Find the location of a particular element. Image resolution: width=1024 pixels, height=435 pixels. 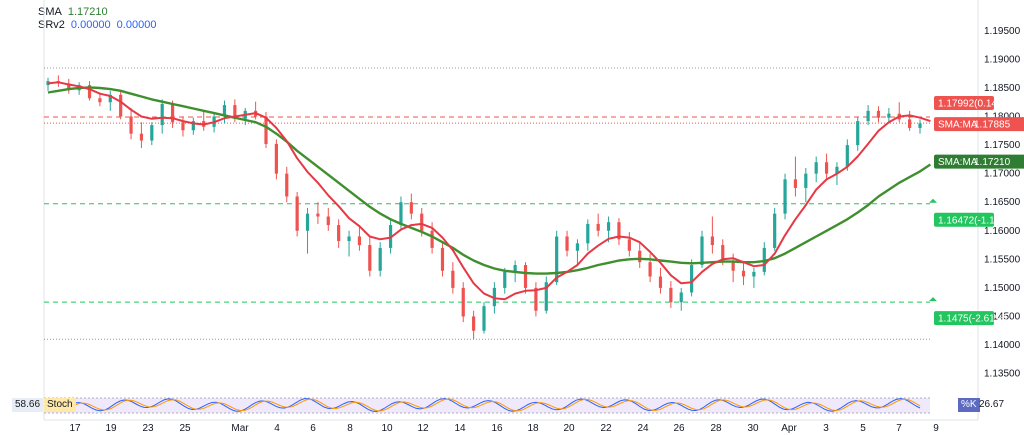

price-tag-level: 1.1475(-2.61%) is located at coordinates (968, 311).